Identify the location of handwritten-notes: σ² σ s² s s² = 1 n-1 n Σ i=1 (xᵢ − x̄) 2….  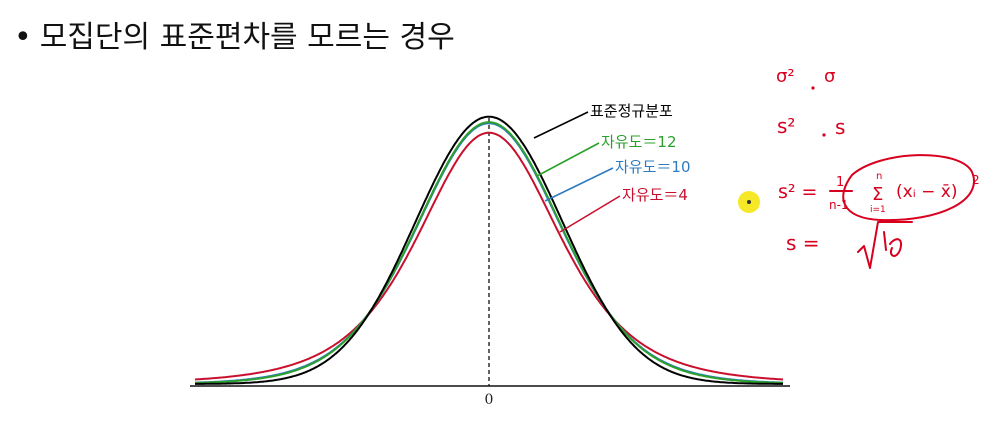
(859, 167).